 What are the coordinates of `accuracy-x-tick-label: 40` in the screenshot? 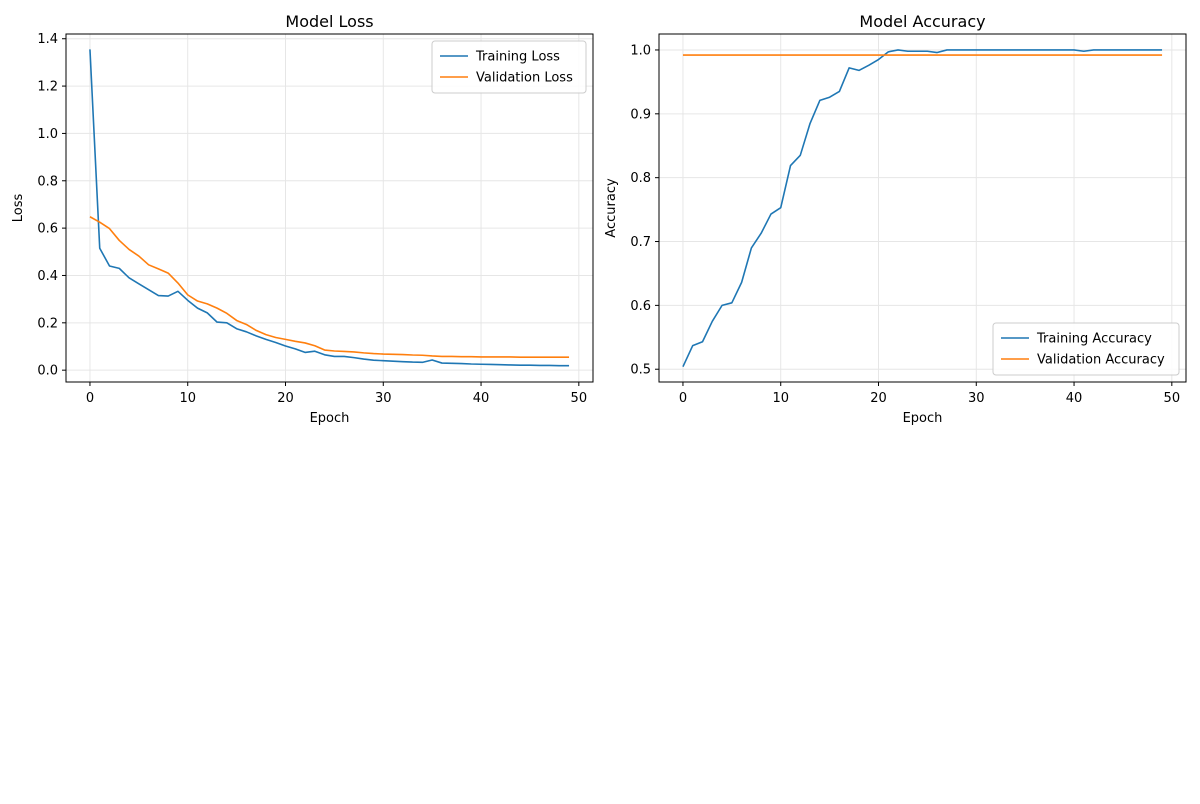 It's located at (1074, 398).